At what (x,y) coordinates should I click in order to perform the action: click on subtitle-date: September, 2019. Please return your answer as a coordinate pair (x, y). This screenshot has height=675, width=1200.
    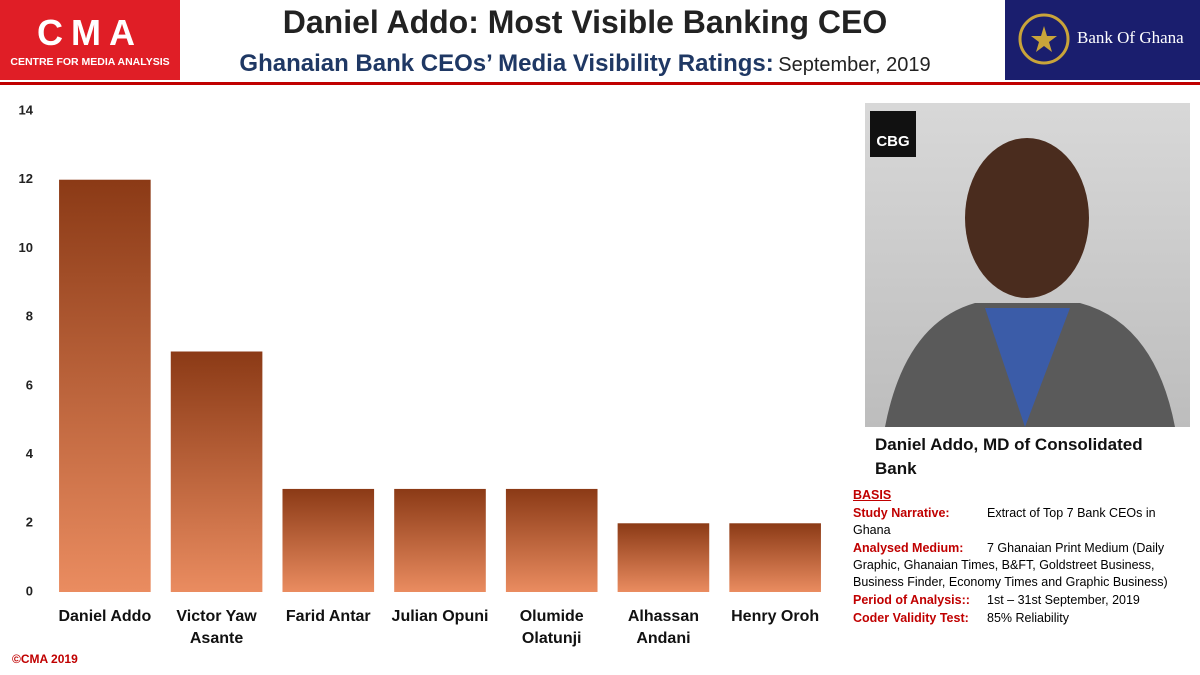
    Looking at the image, I should click on (854, 65).